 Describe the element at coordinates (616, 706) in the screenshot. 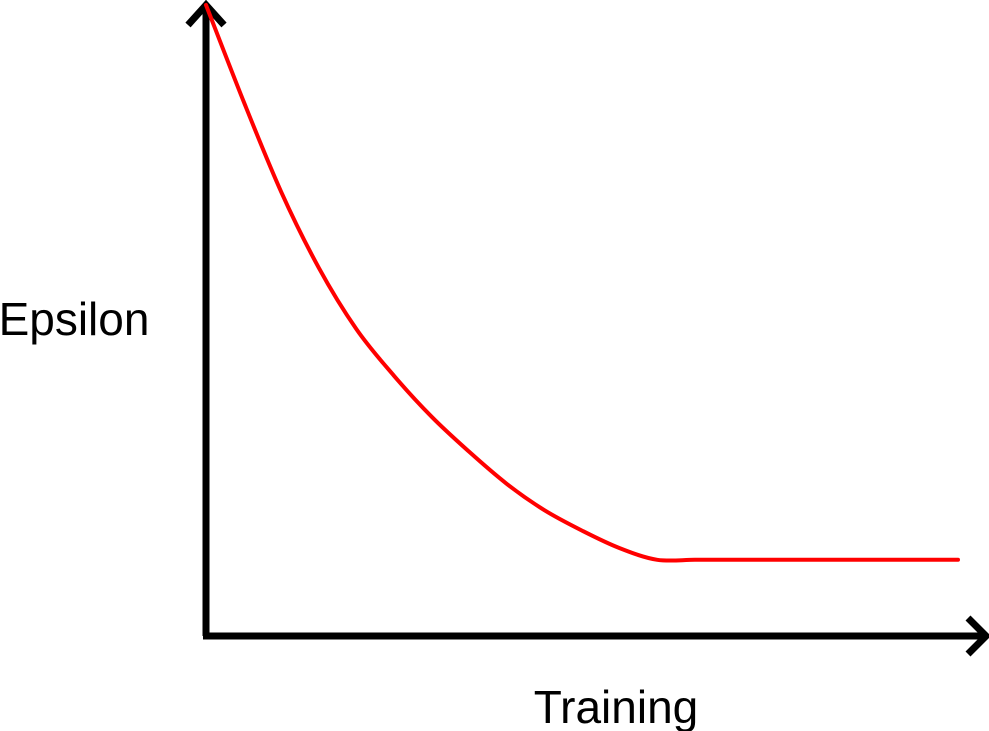

I see `x-axis-label: Training` at that location.